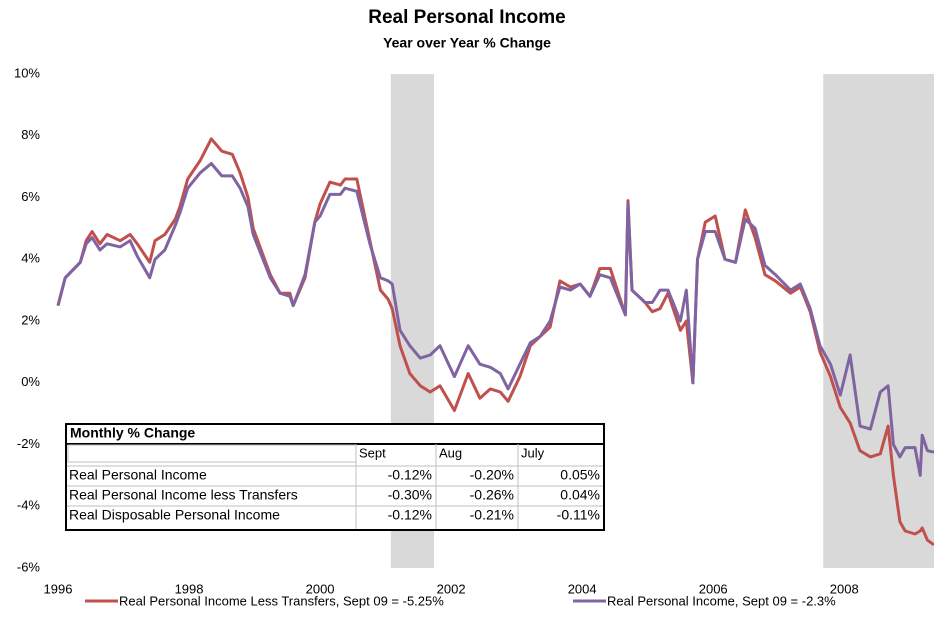 The height and width of the screenshot is (638, 934). What do you see at coordinates (30, 381) in the screenshot?
I see `y-tick-label: 0%` at bounding box center [30, 381].